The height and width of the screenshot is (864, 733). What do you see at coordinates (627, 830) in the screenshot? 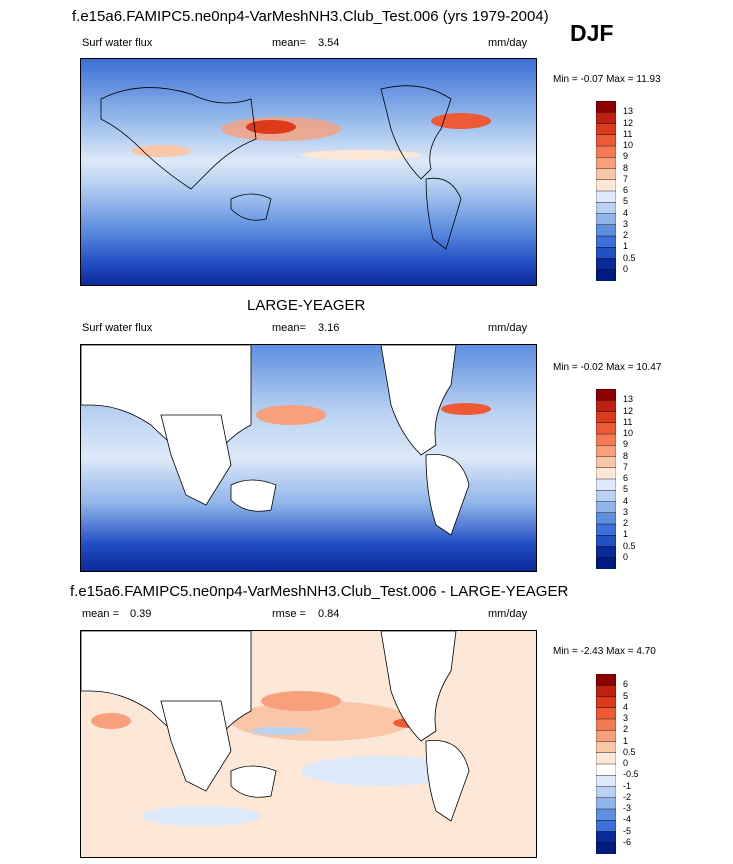
I see `colorbar-tick-label: -5` at bounding box center [627, 830].